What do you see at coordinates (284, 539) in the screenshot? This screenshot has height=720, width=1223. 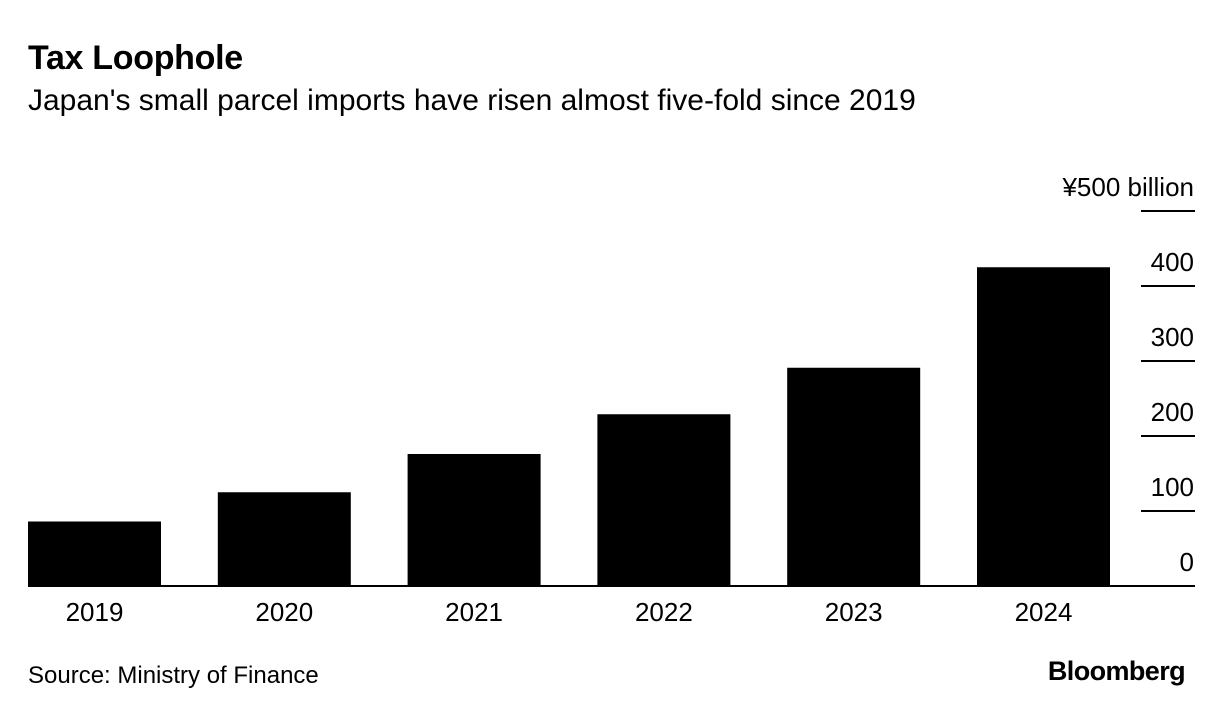 I see `bar-2020` at bounding box center [284, 539].